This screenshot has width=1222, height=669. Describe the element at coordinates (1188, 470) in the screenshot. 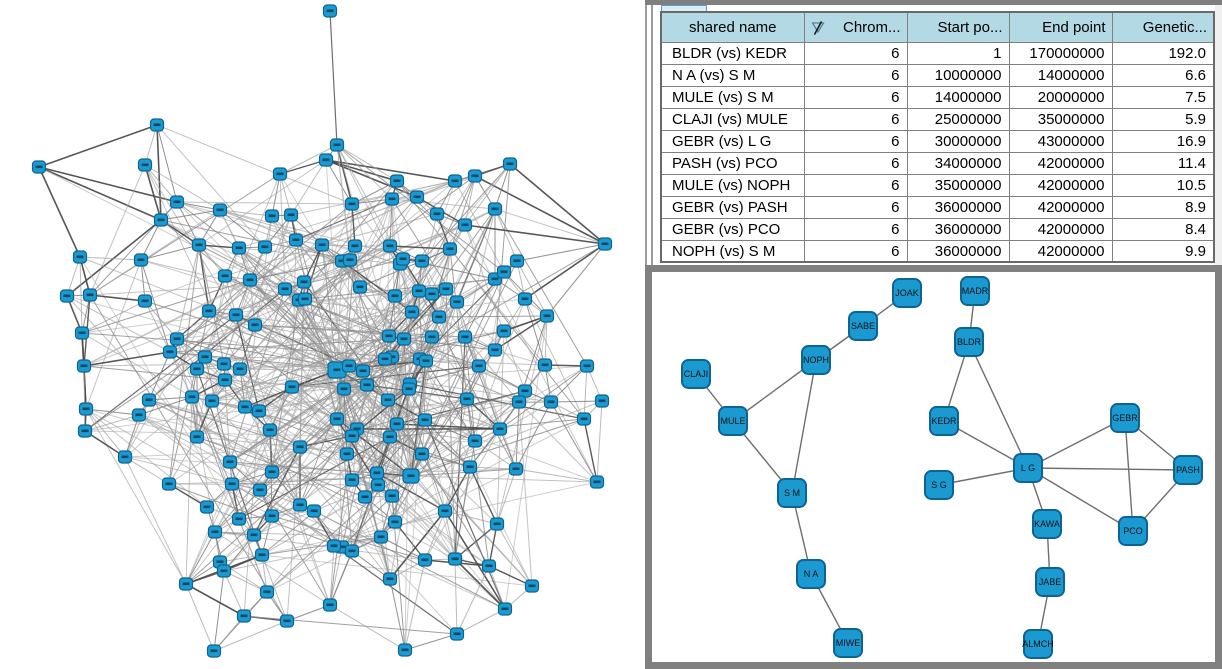

I see `svg-text: PASH` at that location.